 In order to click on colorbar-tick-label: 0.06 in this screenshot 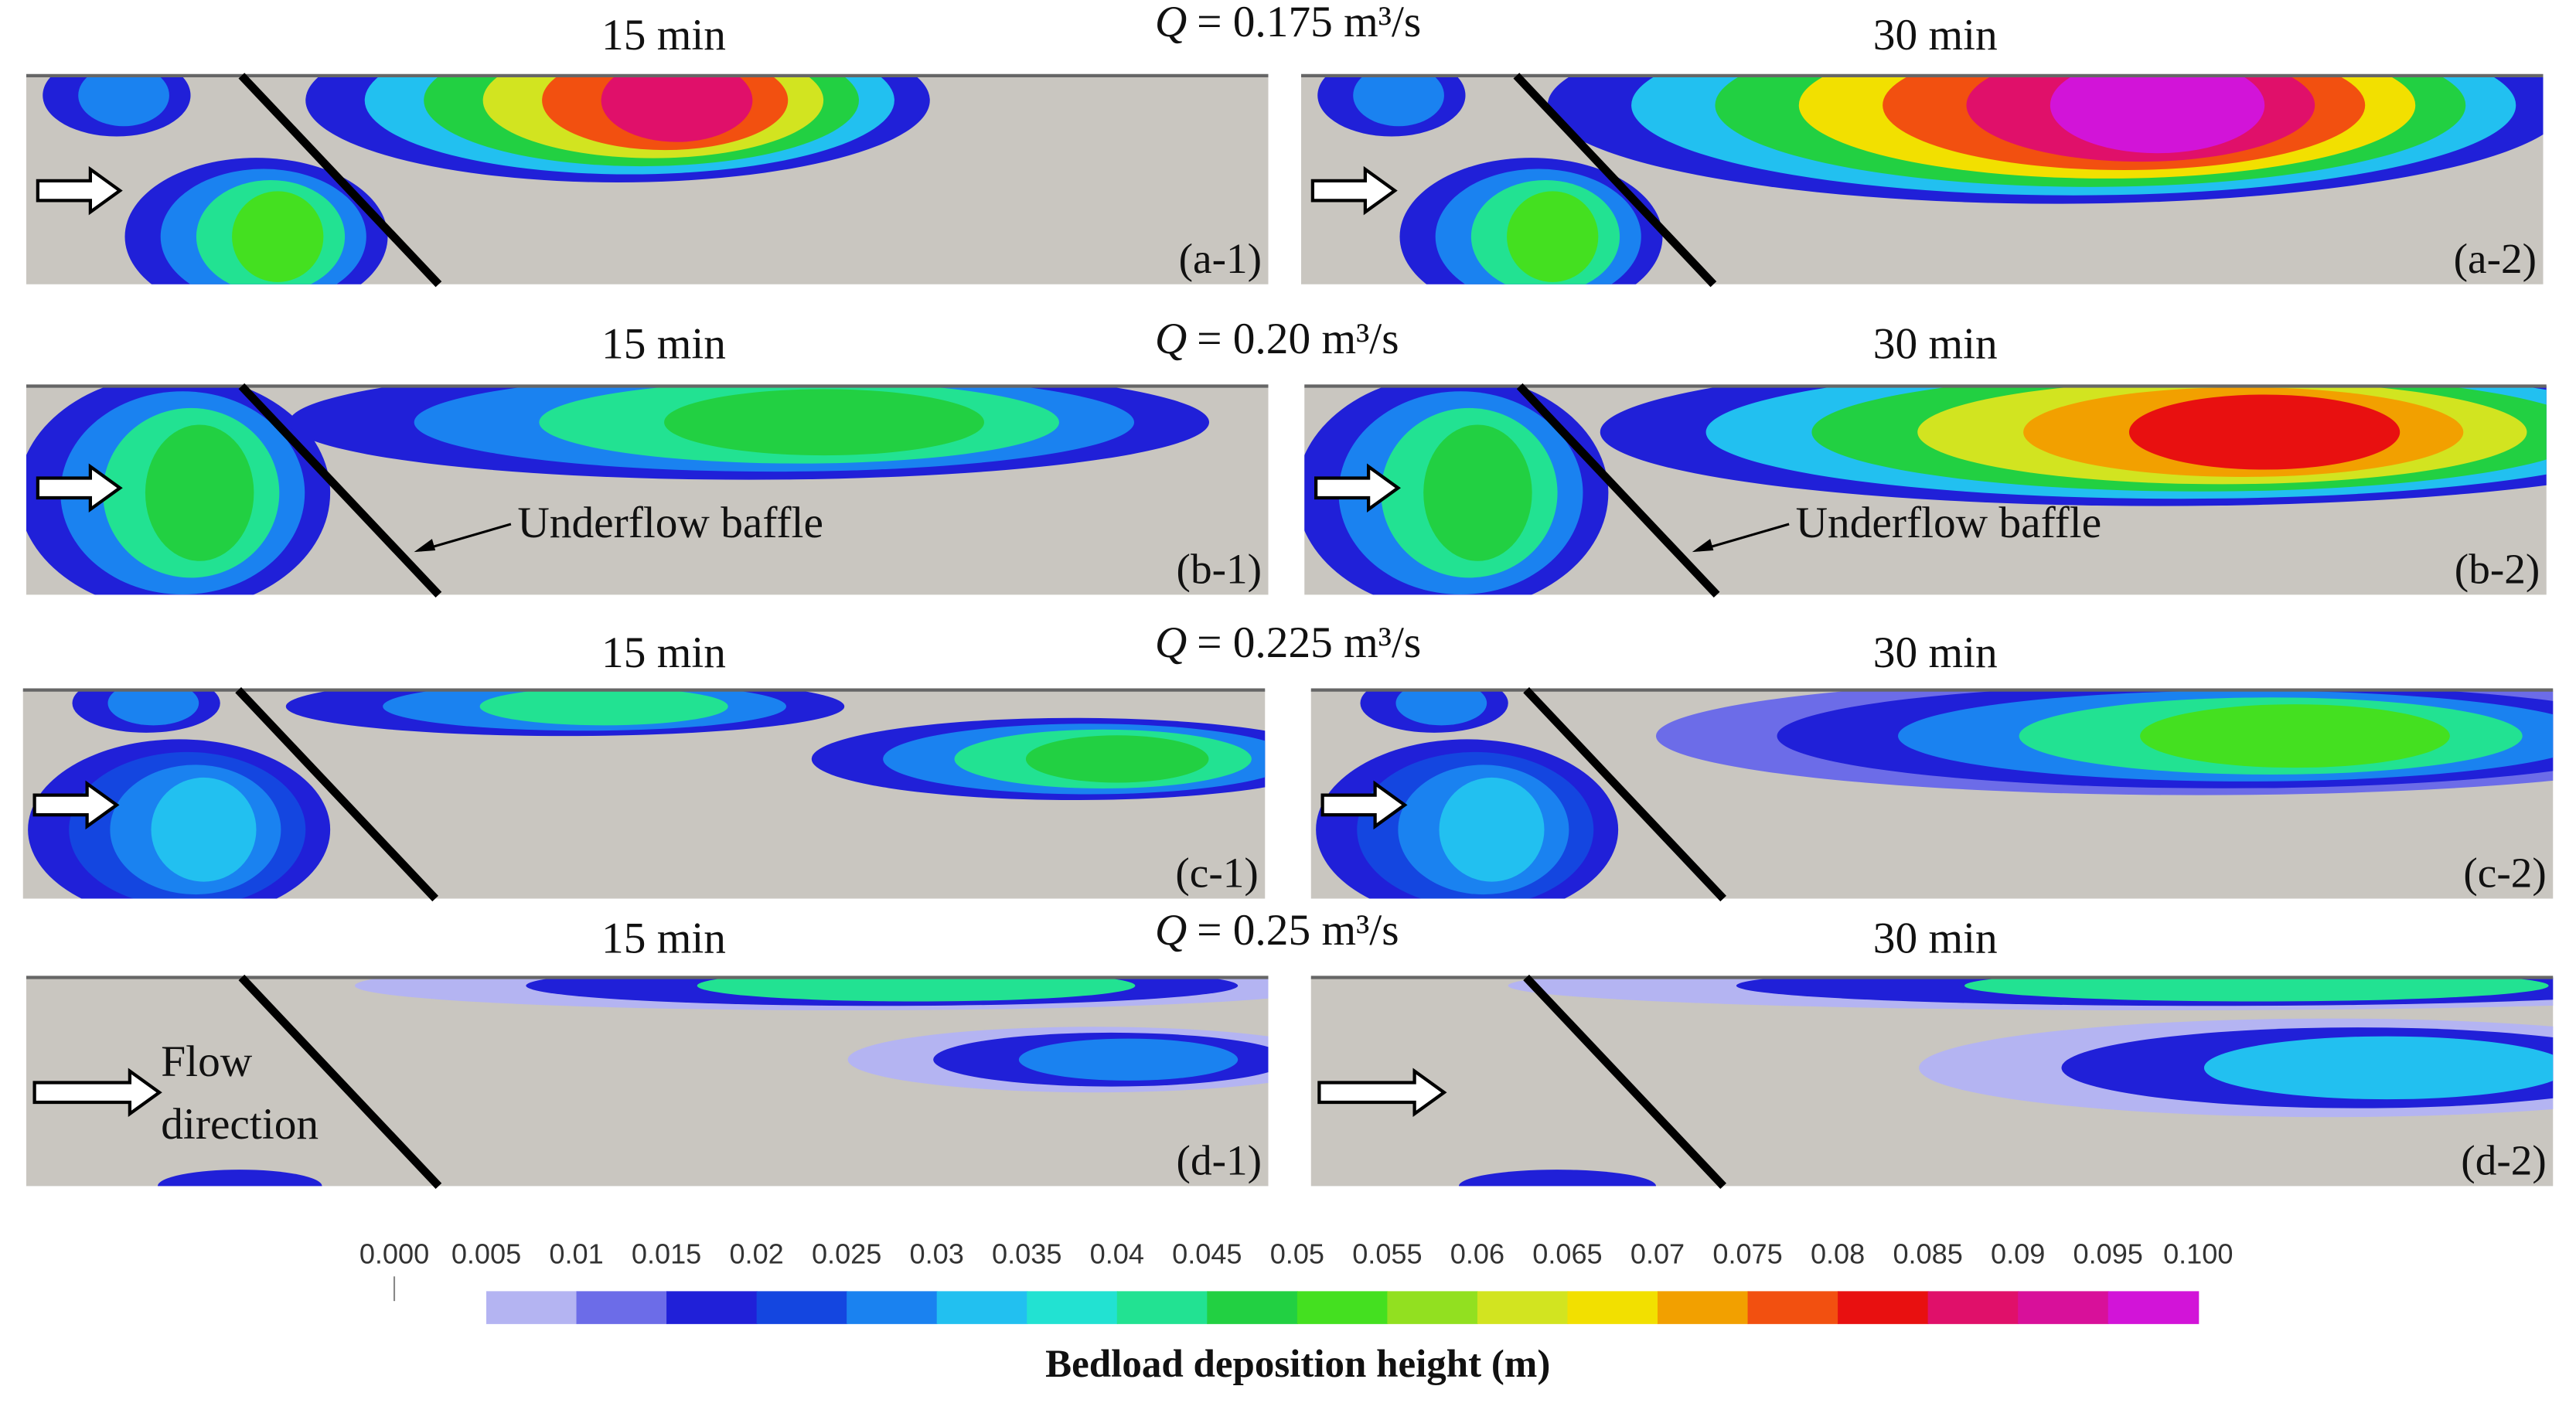, I will do `click(1477, 1253)`.